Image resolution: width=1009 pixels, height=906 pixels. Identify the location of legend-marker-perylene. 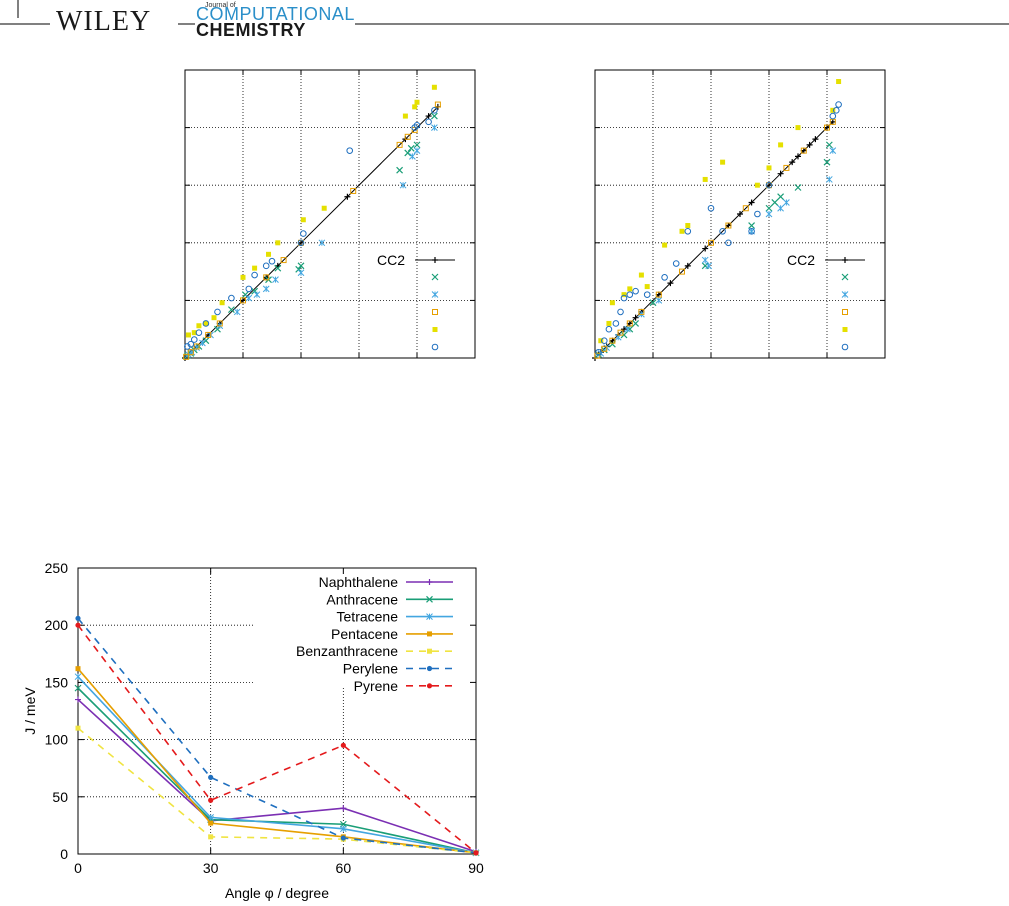
(429, 668).